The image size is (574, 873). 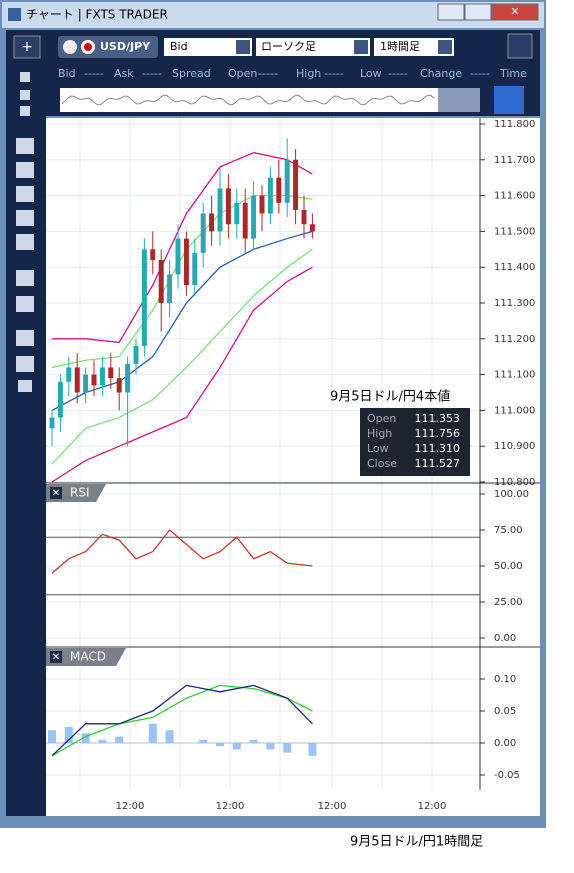 I want to click on quote-label: Time, so click(x=513, y=73).